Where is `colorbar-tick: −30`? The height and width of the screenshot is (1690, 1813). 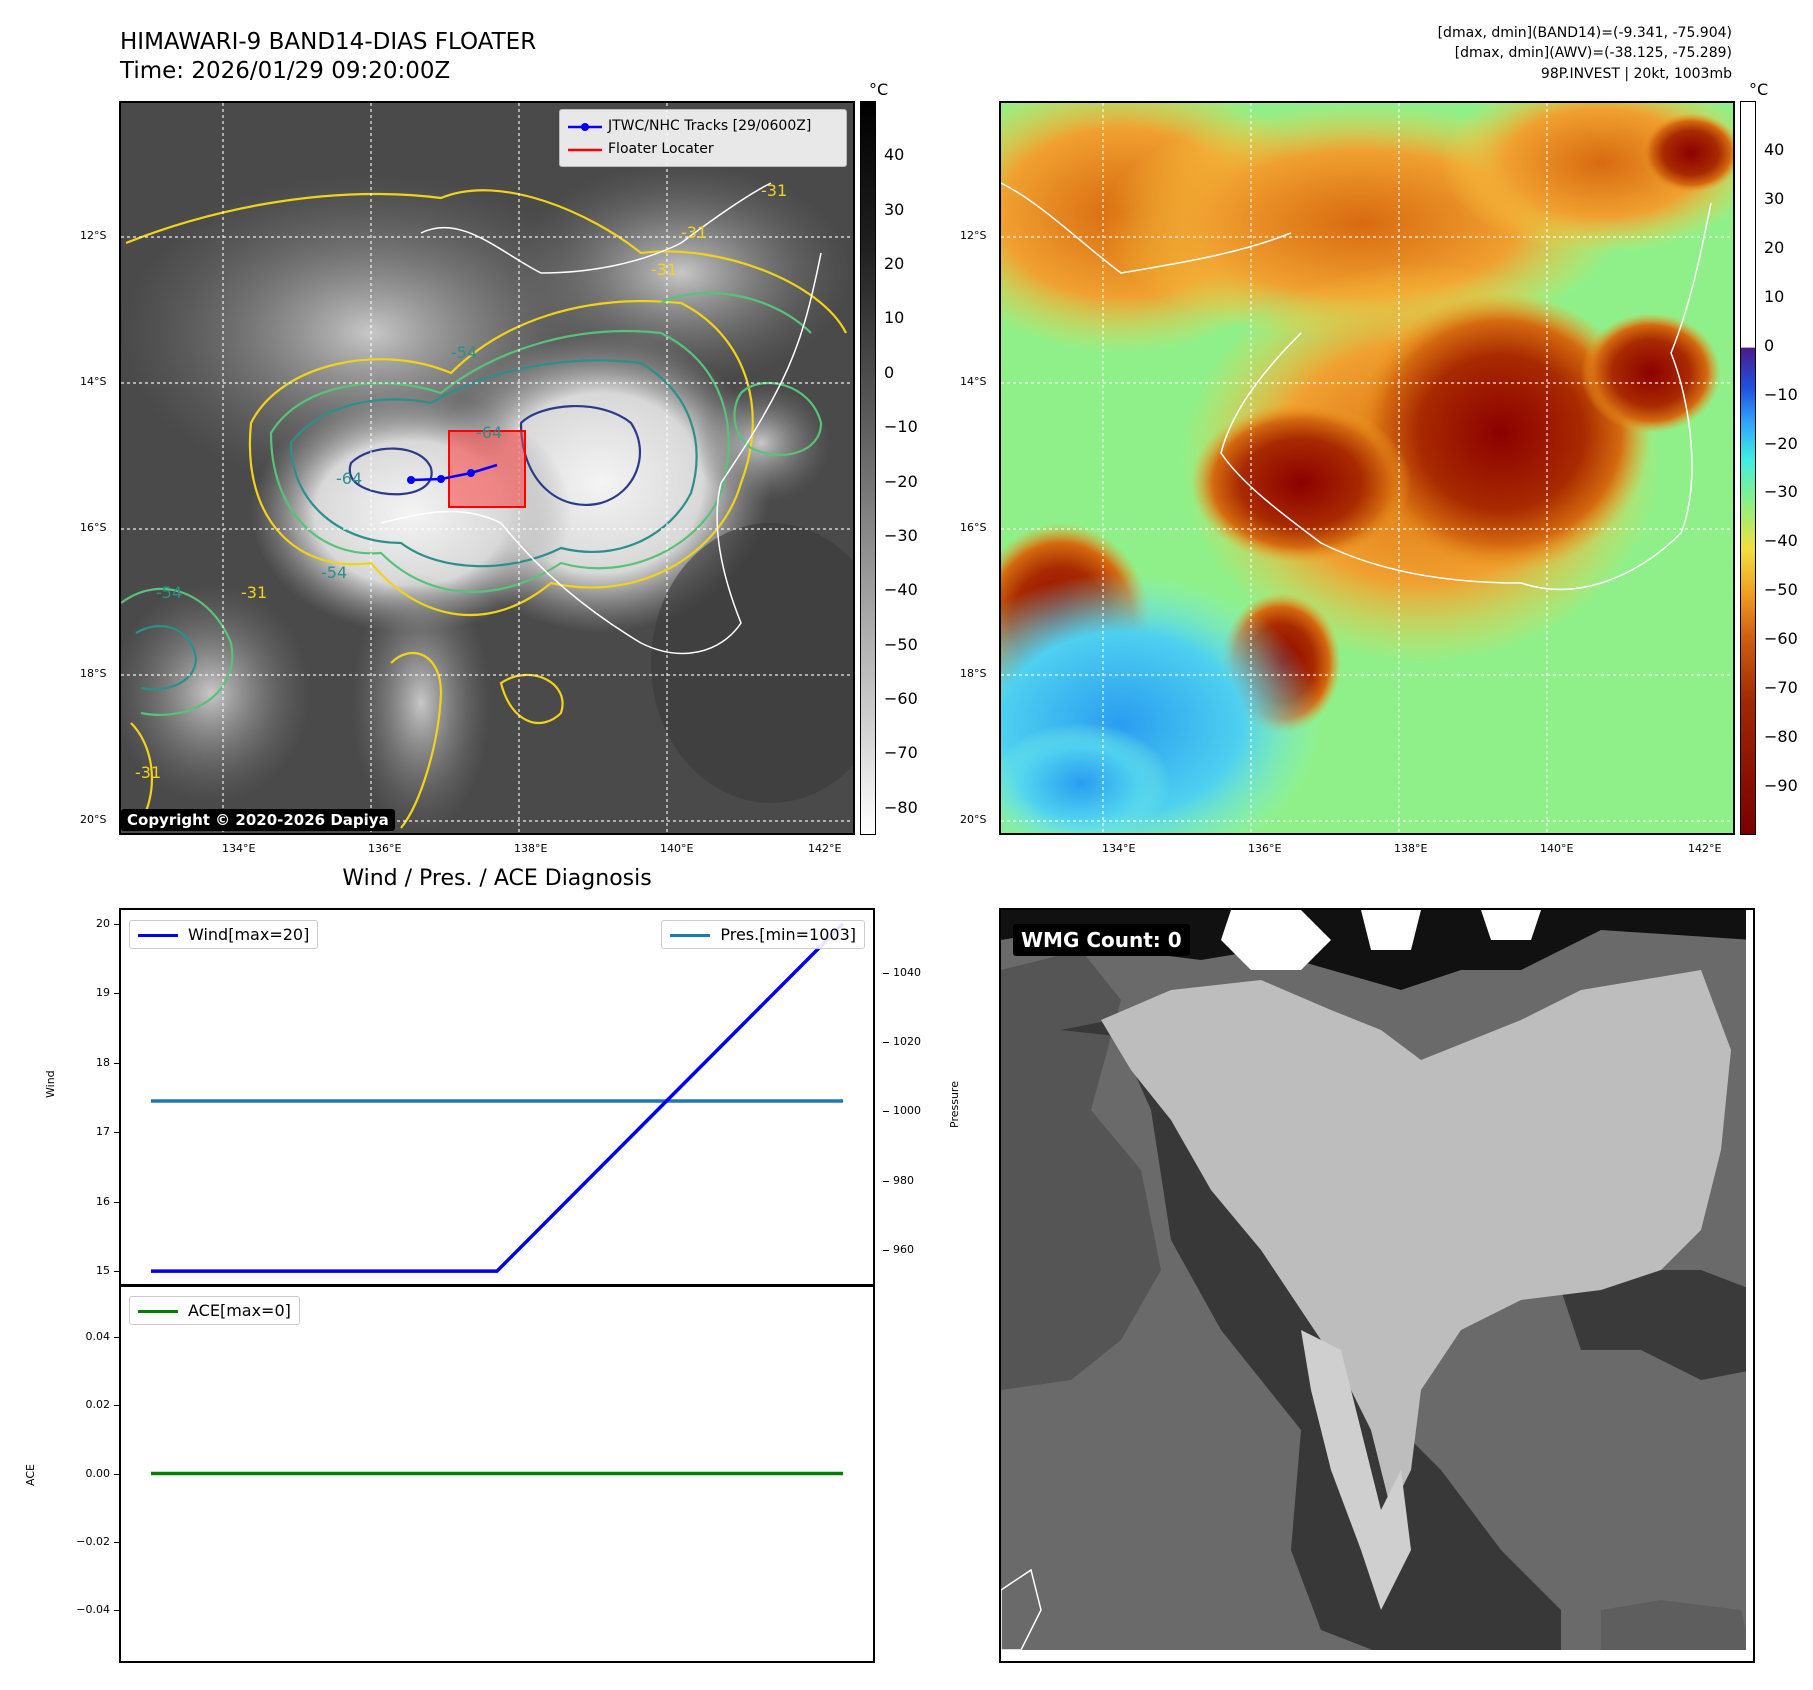 colorbar-tick: −30 is located at coordinates (901, 535).